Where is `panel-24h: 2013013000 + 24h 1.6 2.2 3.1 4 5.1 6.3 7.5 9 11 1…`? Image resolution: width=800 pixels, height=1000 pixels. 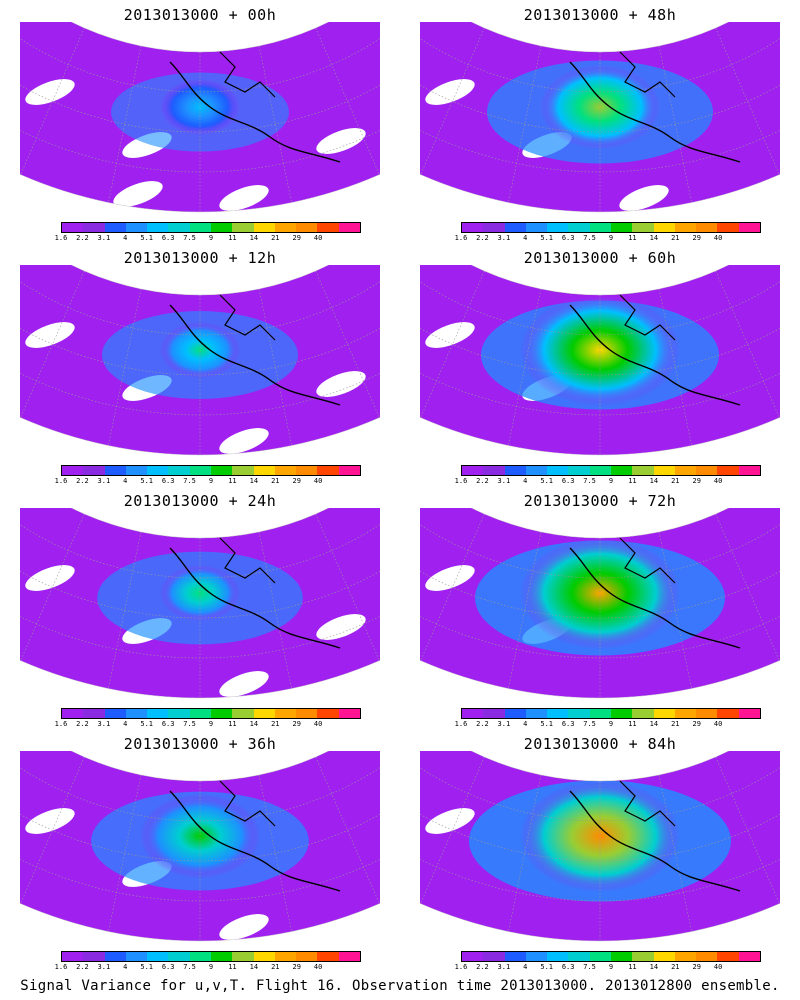
panel-24h: 2013013000 + 24h 1.6 2.2 3.1 4 5.1 6.3 7.5 9 11 1… is located at coordinates (200, 608).